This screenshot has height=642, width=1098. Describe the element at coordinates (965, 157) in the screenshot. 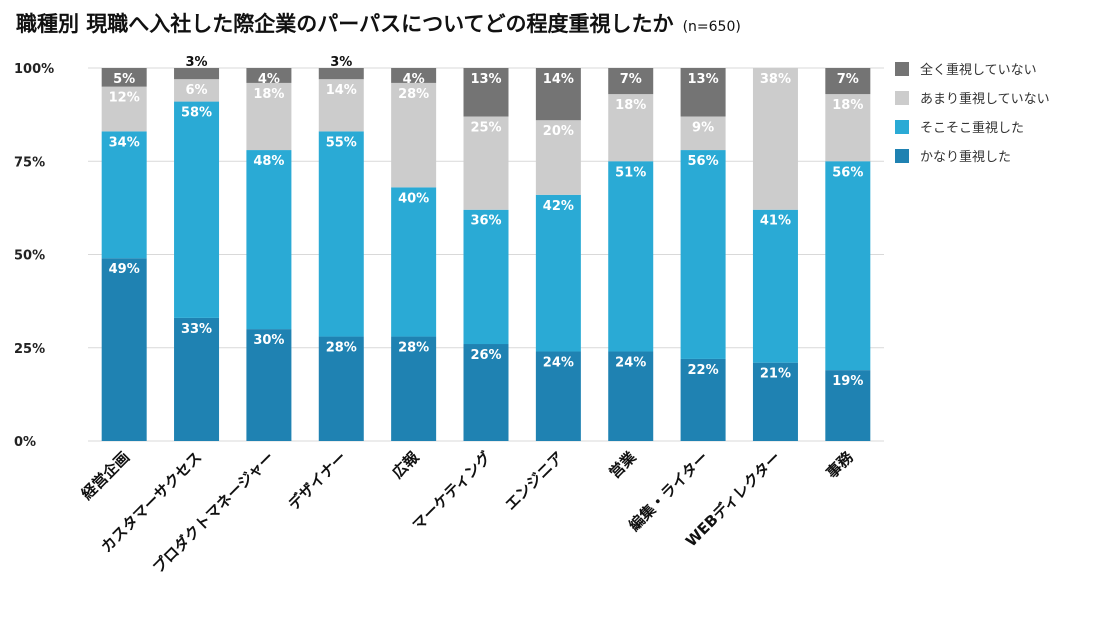

I see `legend-label: かなり重視した` at that location.